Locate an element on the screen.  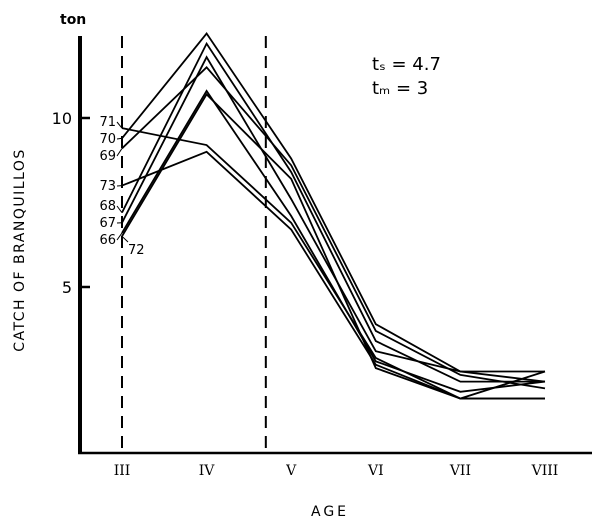
x-tick-label: VII is located at coordinates (460, 471).